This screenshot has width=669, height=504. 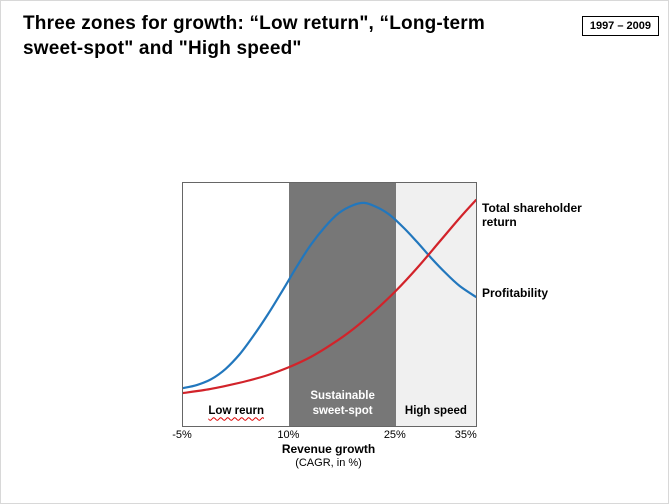 What do you see at coordinates (532, 215) in the screenshot?
I see `series-label-total-shareholder-return: Total shareholder return` at bounding box center [532, 215].